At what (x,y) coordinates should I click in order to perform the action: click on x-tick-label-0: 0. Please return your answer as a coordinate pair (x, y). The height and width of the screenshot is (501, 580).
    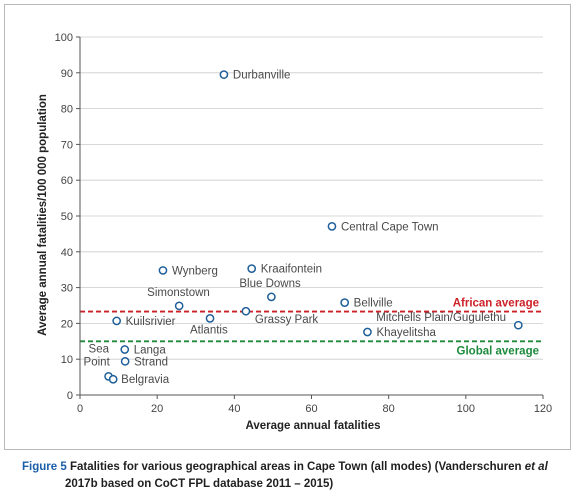
    Looking at the image, I should click on (80, 409).